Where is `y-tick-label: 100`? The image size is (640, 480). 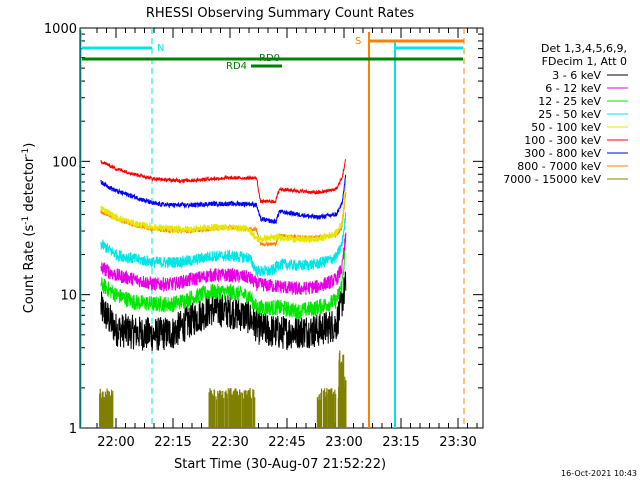 y-tick-label: 100 is located at coordinates (64, 162).